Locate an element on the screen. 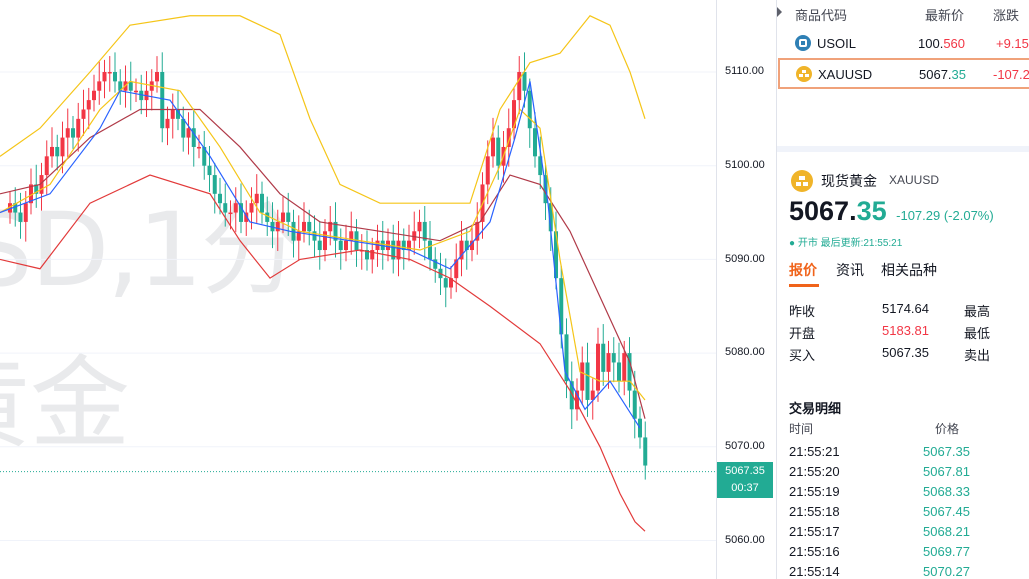  watchlist-last: 100.560 is located at coordinates (942, 43).